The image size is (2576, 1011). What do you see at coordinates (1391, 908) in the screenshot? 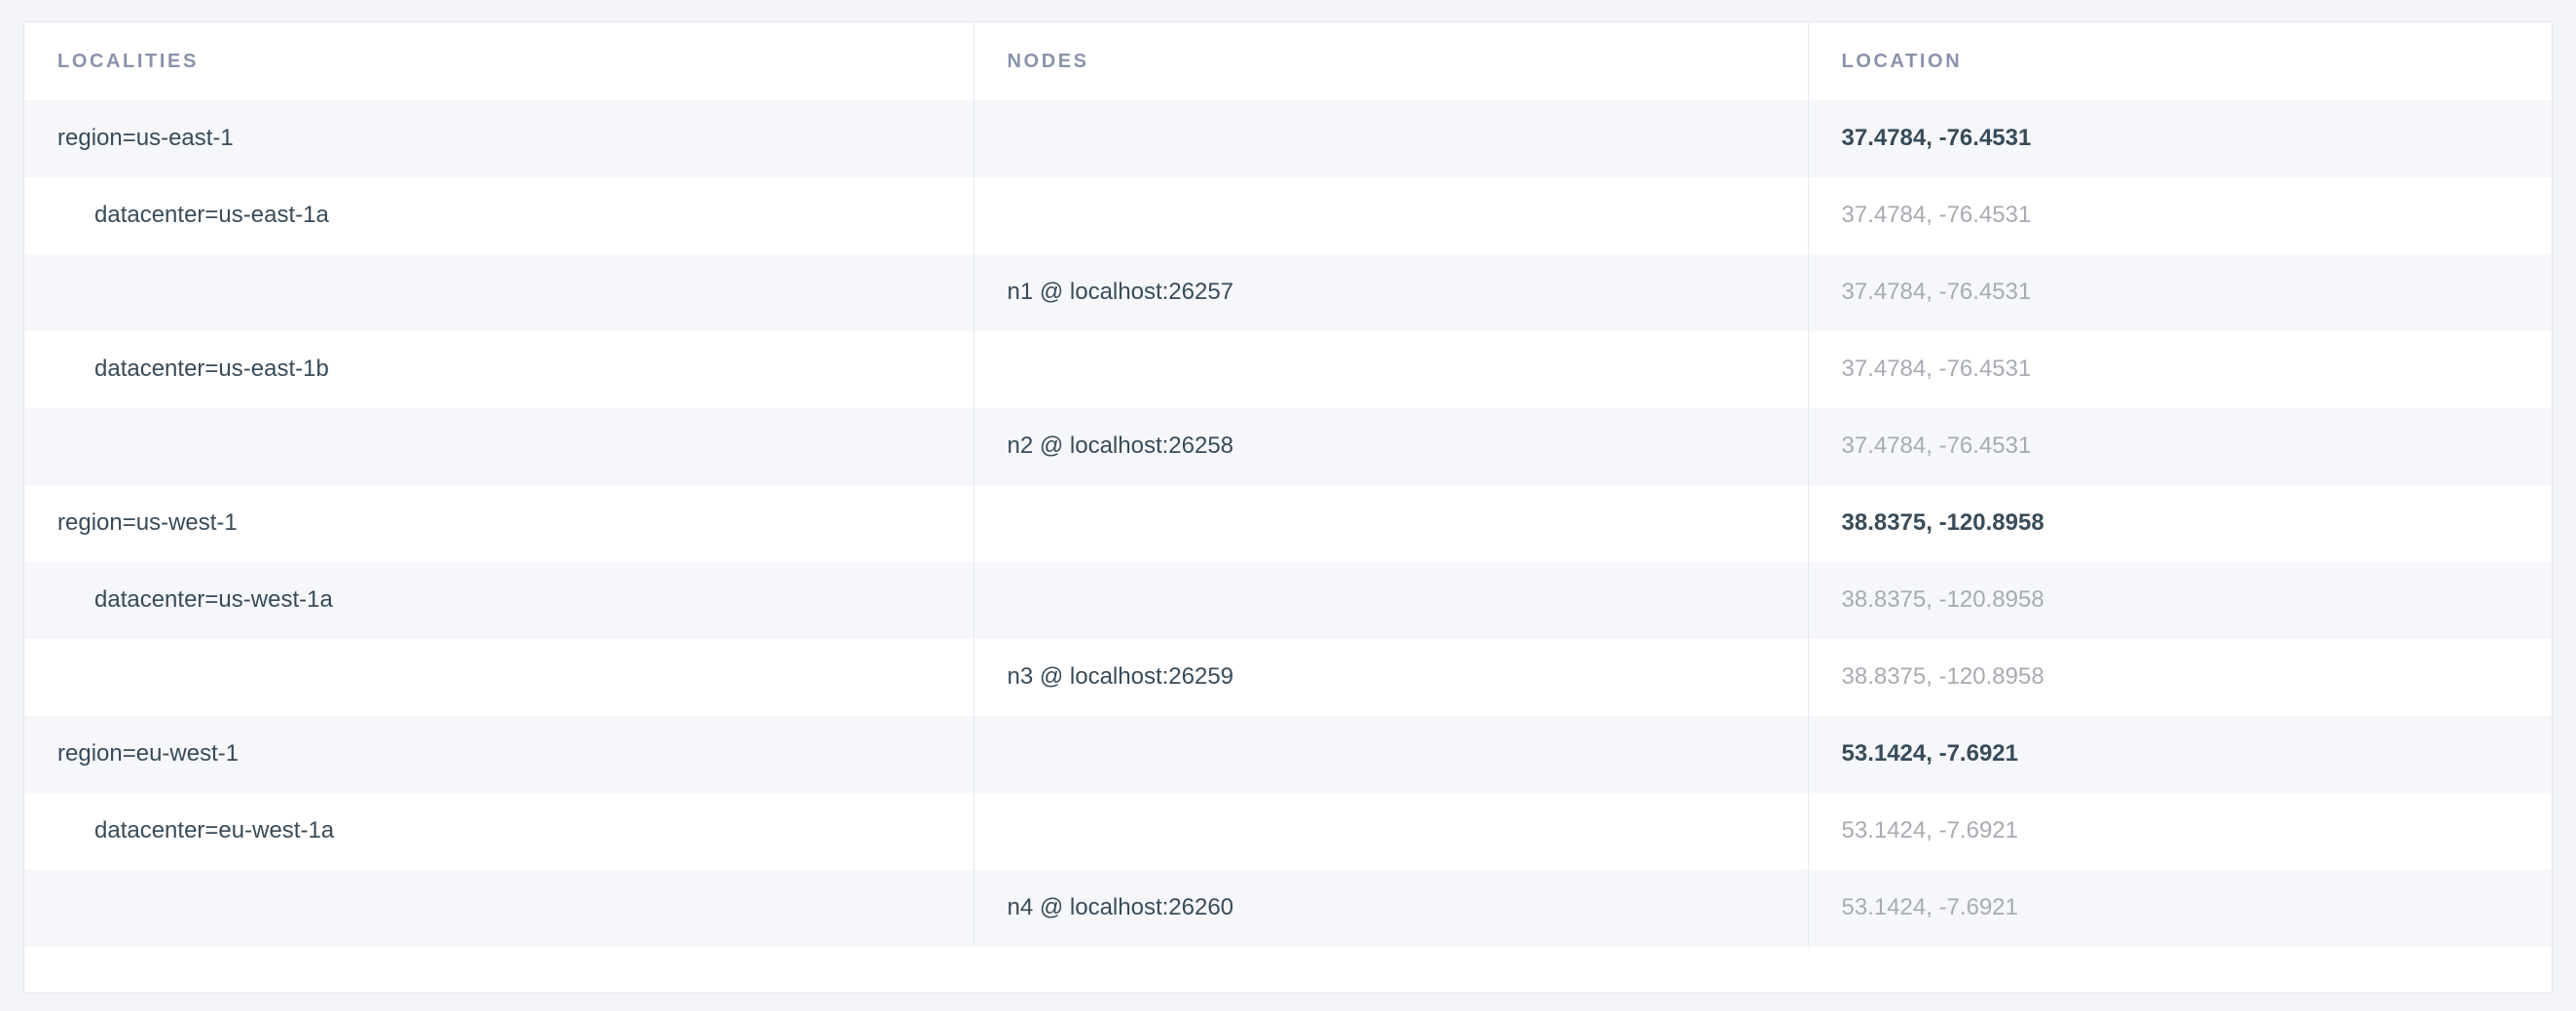
I see `cell-nodes: n4 @ localhost:26260` at bounding box center [1391, 908].